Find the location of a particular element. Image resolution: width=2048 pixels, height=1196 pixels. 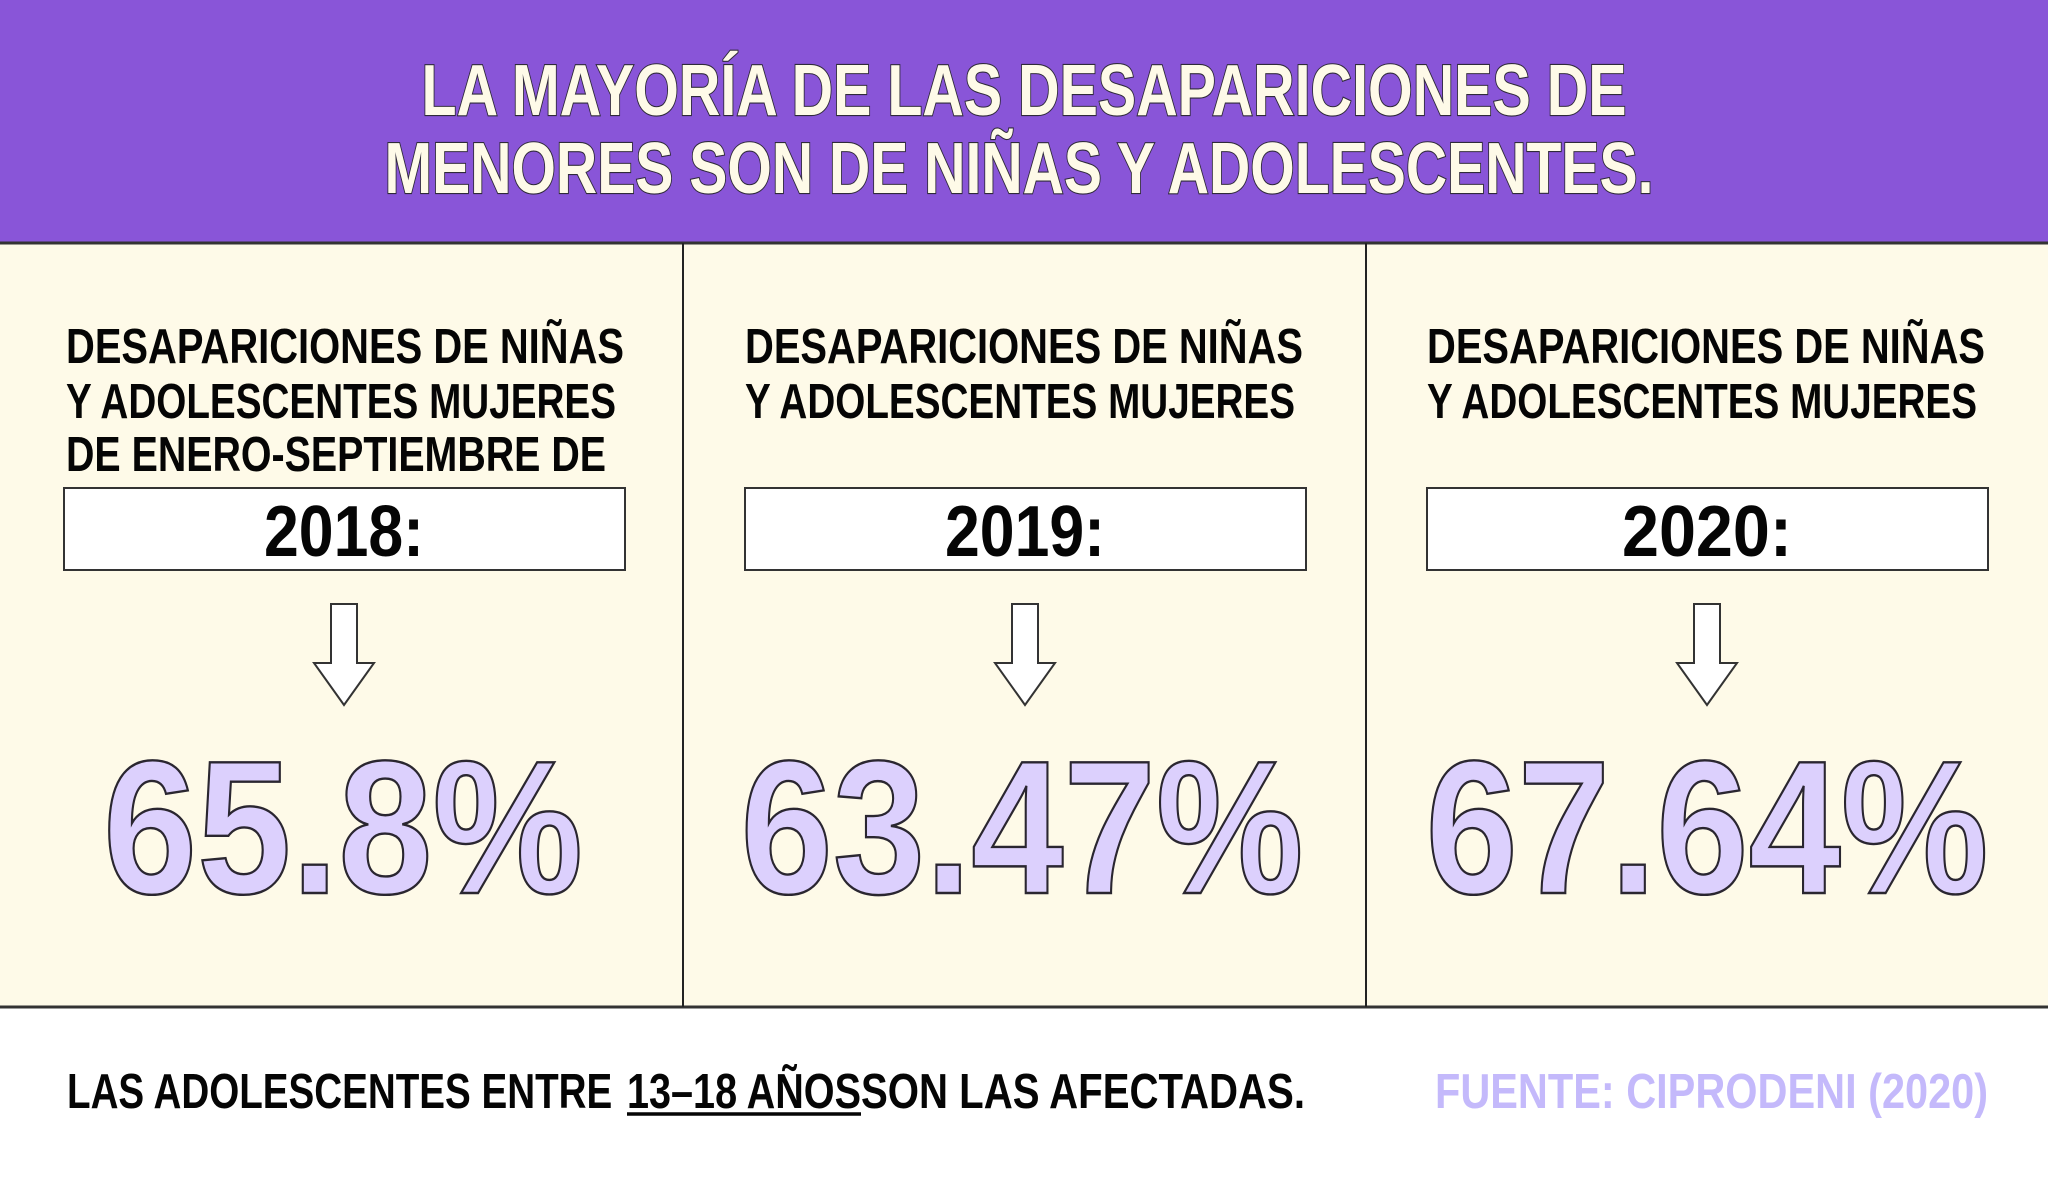

year-label: 2019: is located at coordinates (1025, 532).